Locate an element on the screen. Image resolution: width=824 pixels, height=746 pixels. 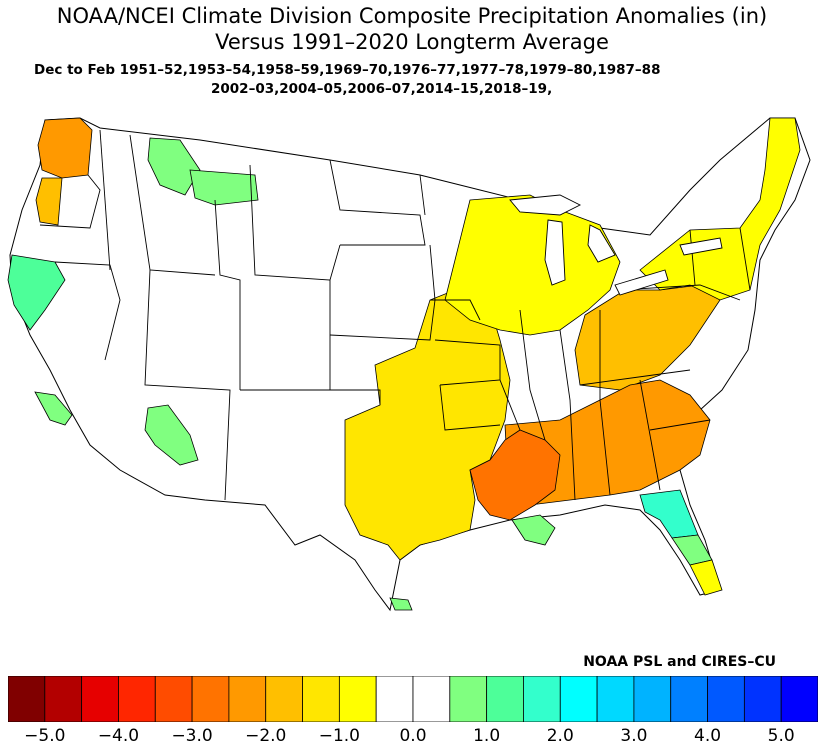
legend-label: −1.0 is located at coordinates (339, 736).